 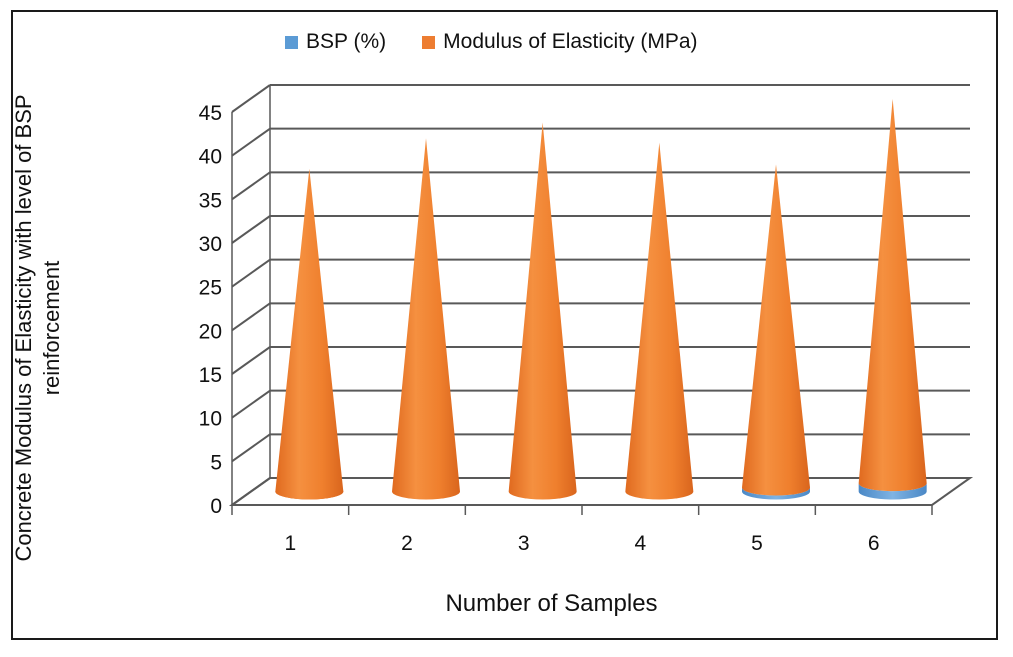 I want to click on y-tick-label: 25, so click(x=210, y=288).